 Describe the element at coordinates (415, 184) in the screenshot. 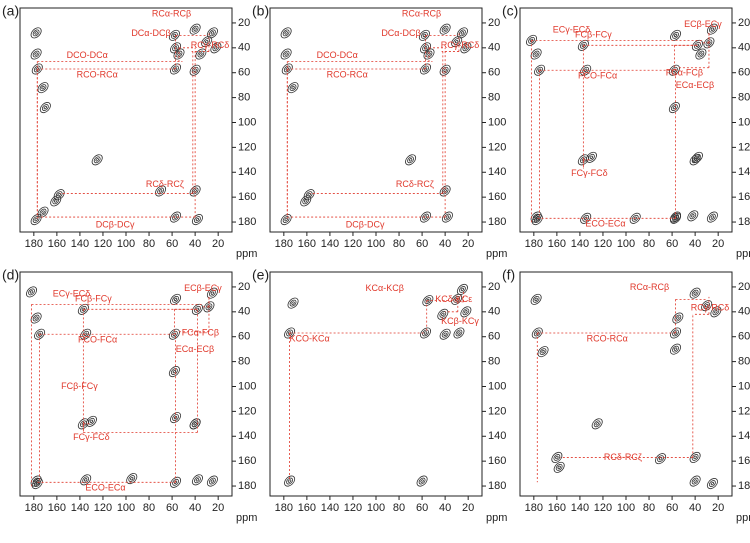

I see `annotation: RCδ-RCζ` at that location.